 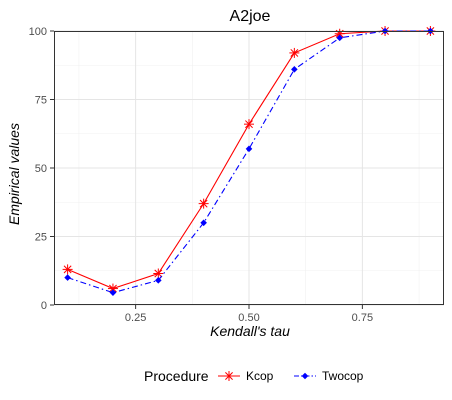 What do you see at coordinates (41, 169) in the screenshot?
I see `y-tick-label: 50` at bounding box center [41, 169].